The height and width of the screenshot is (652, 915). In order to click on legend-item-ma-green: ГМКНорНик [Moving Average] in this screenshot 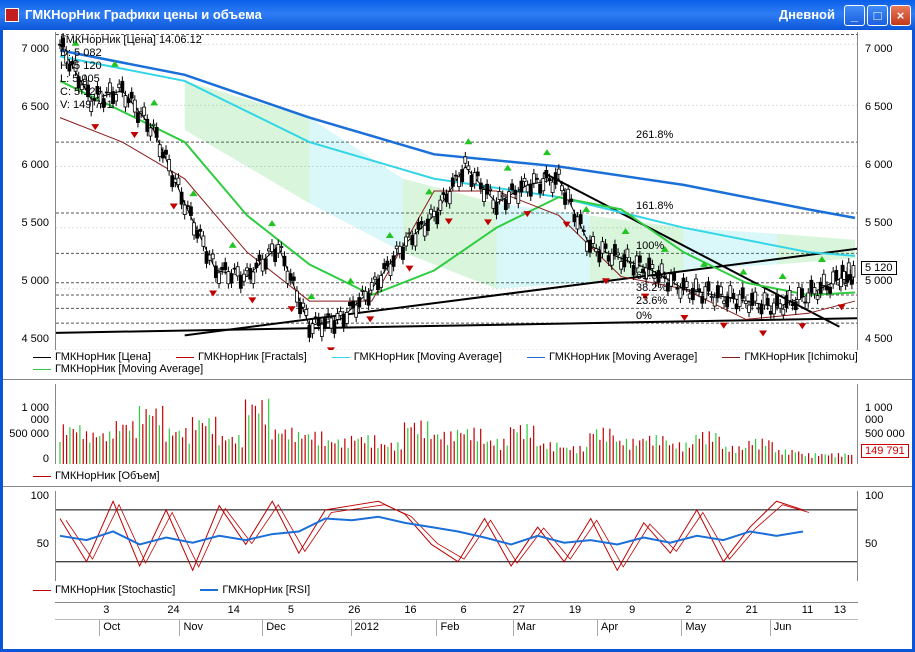, I will do `click(118, 369)`.